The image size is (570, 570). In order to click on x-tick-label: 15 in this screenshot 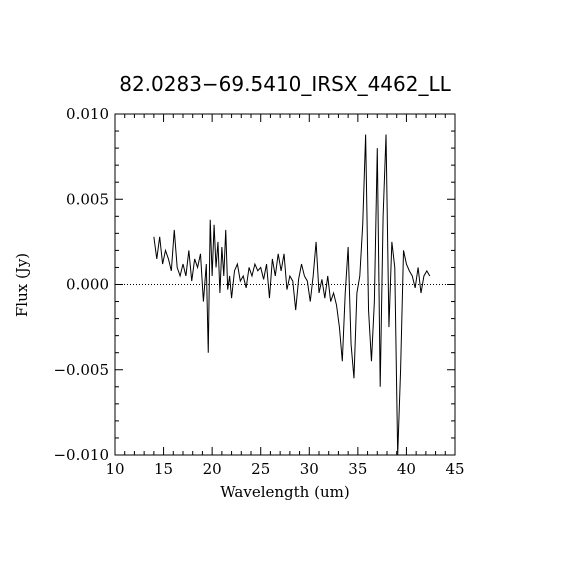, I will do `click(163, 469)`.